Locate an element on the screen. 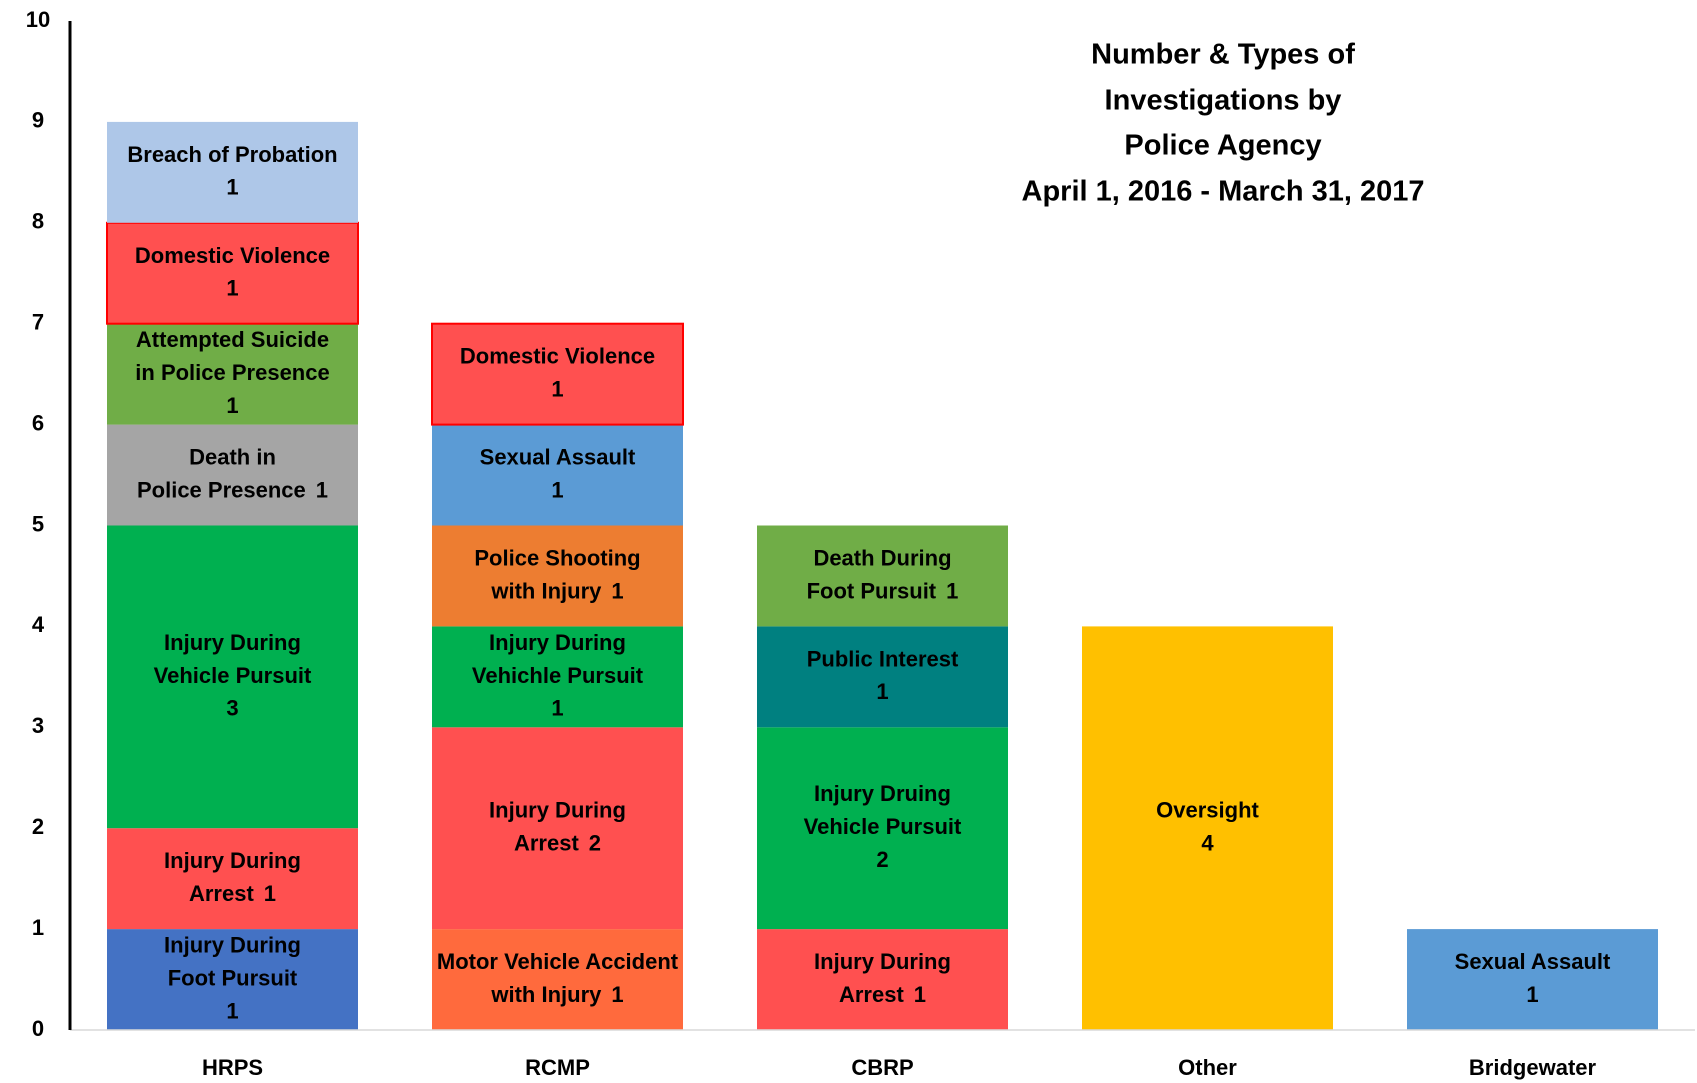  segment-label: Public Interest is located at coordinates (883, 658).